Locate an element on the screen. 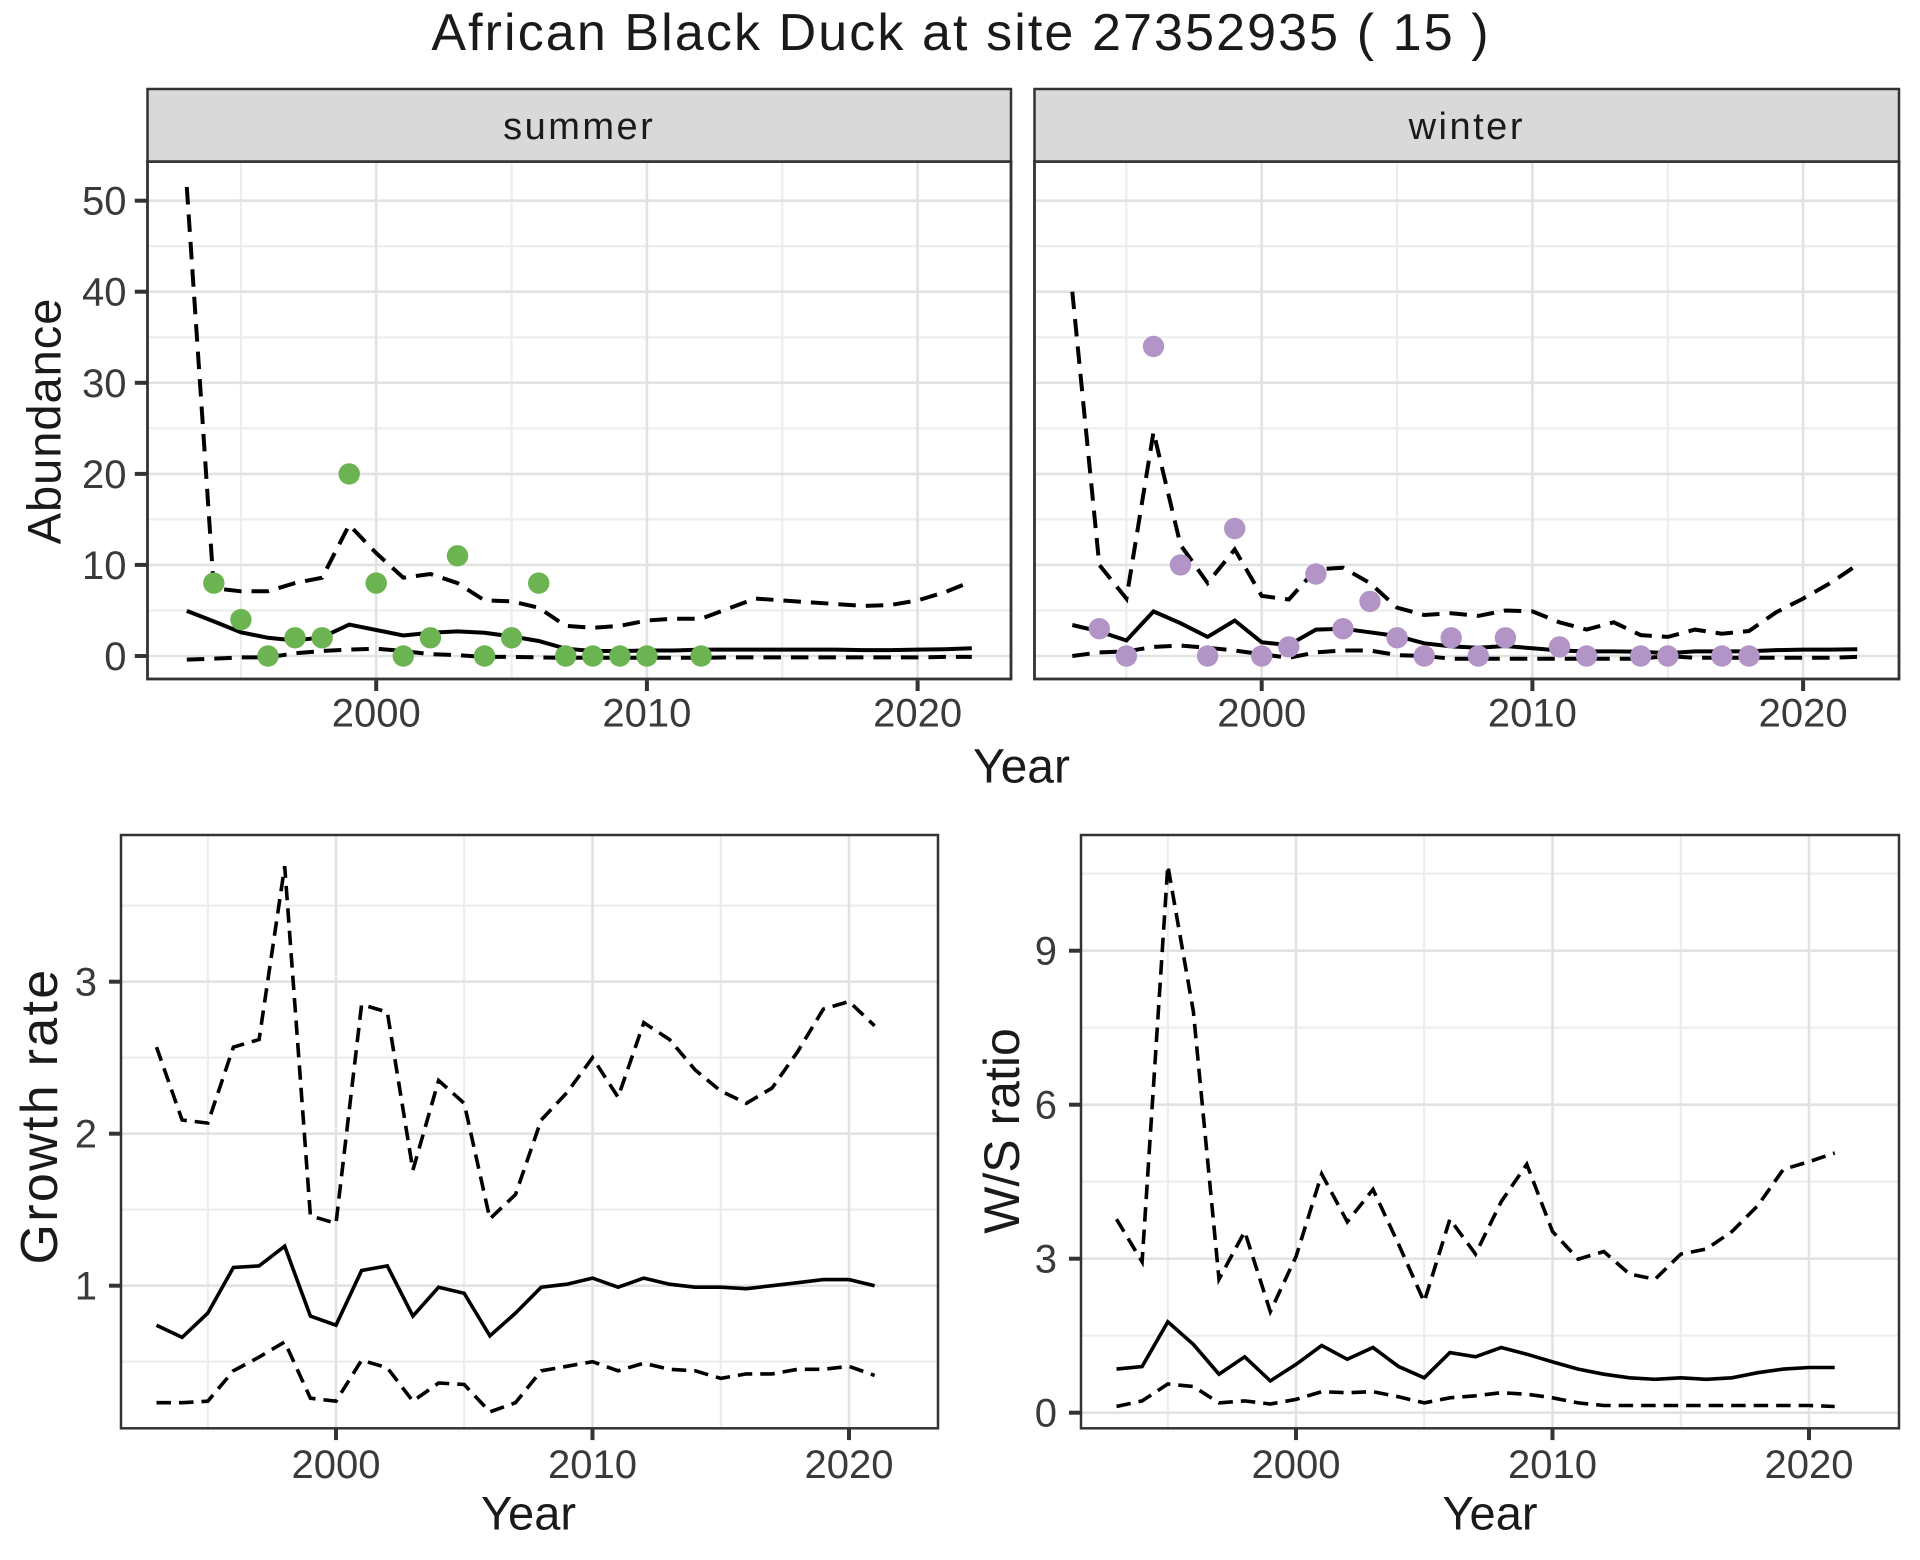 The height and width of the screenshot is (1560, 1920). svg-text: W/S ratio is located at coordinates (1002, 1131).